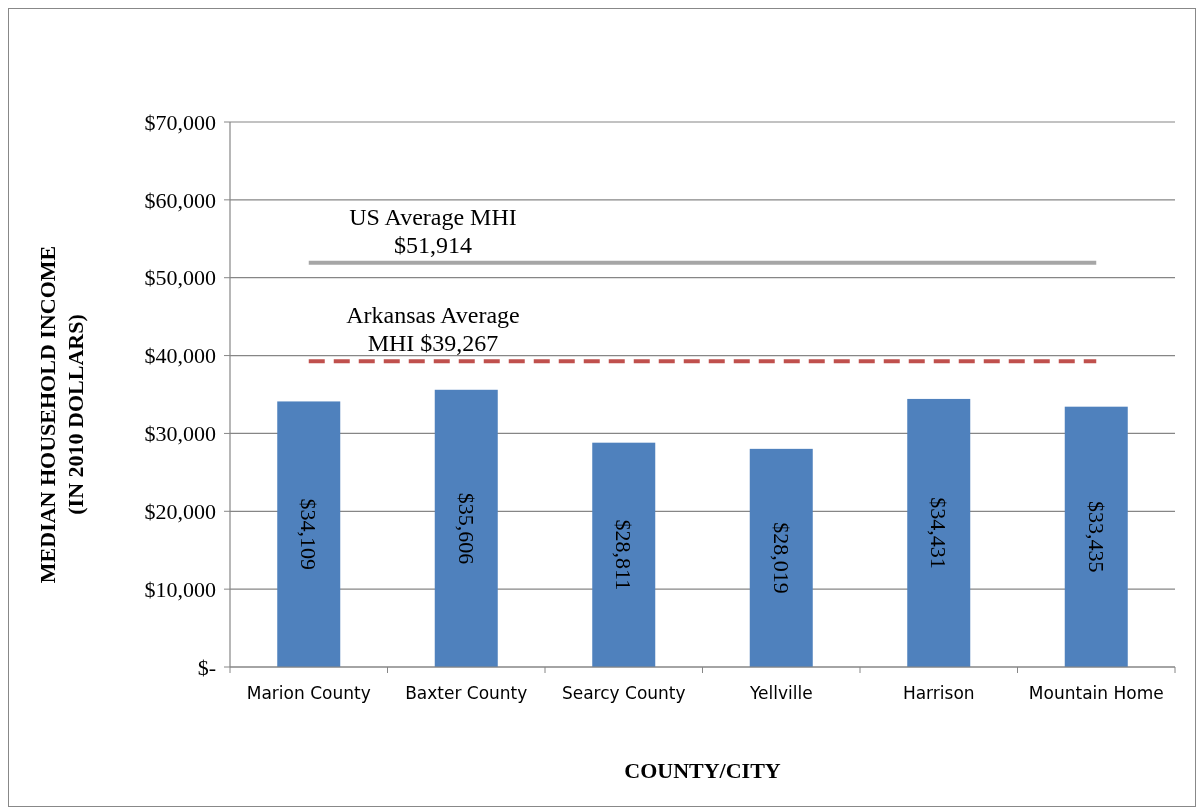  I want to click on data-label: $33,435, so click(1096, 537).